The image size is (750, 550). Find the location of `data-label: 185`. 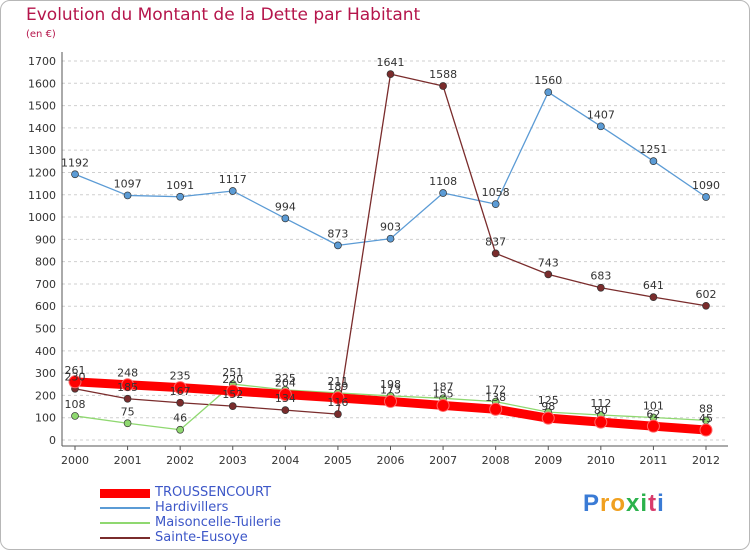

data-label: 185 is located at coordinates (127, 387).